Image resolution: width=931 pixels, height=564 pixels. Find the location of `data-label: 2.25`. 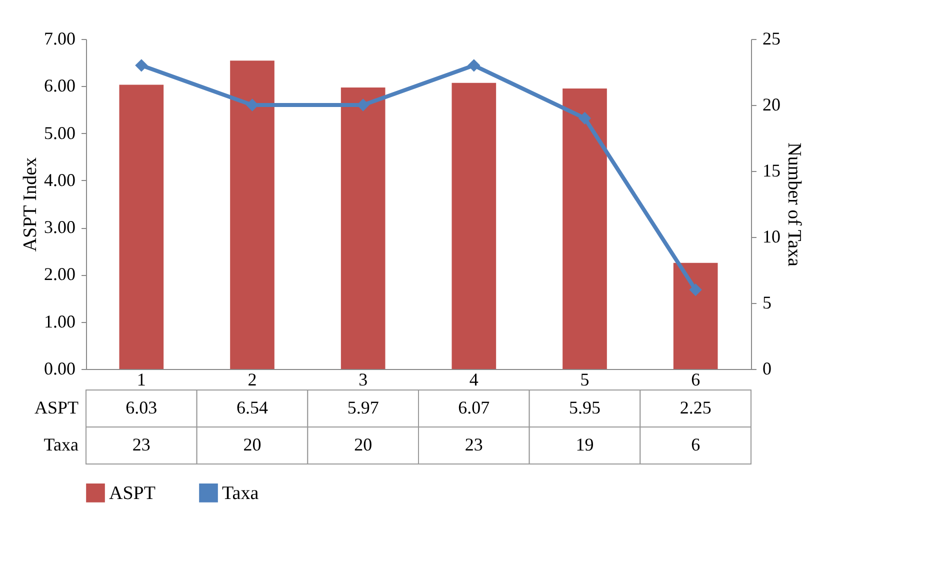

data-label: 2.25 is located at coordinates (696, 408).